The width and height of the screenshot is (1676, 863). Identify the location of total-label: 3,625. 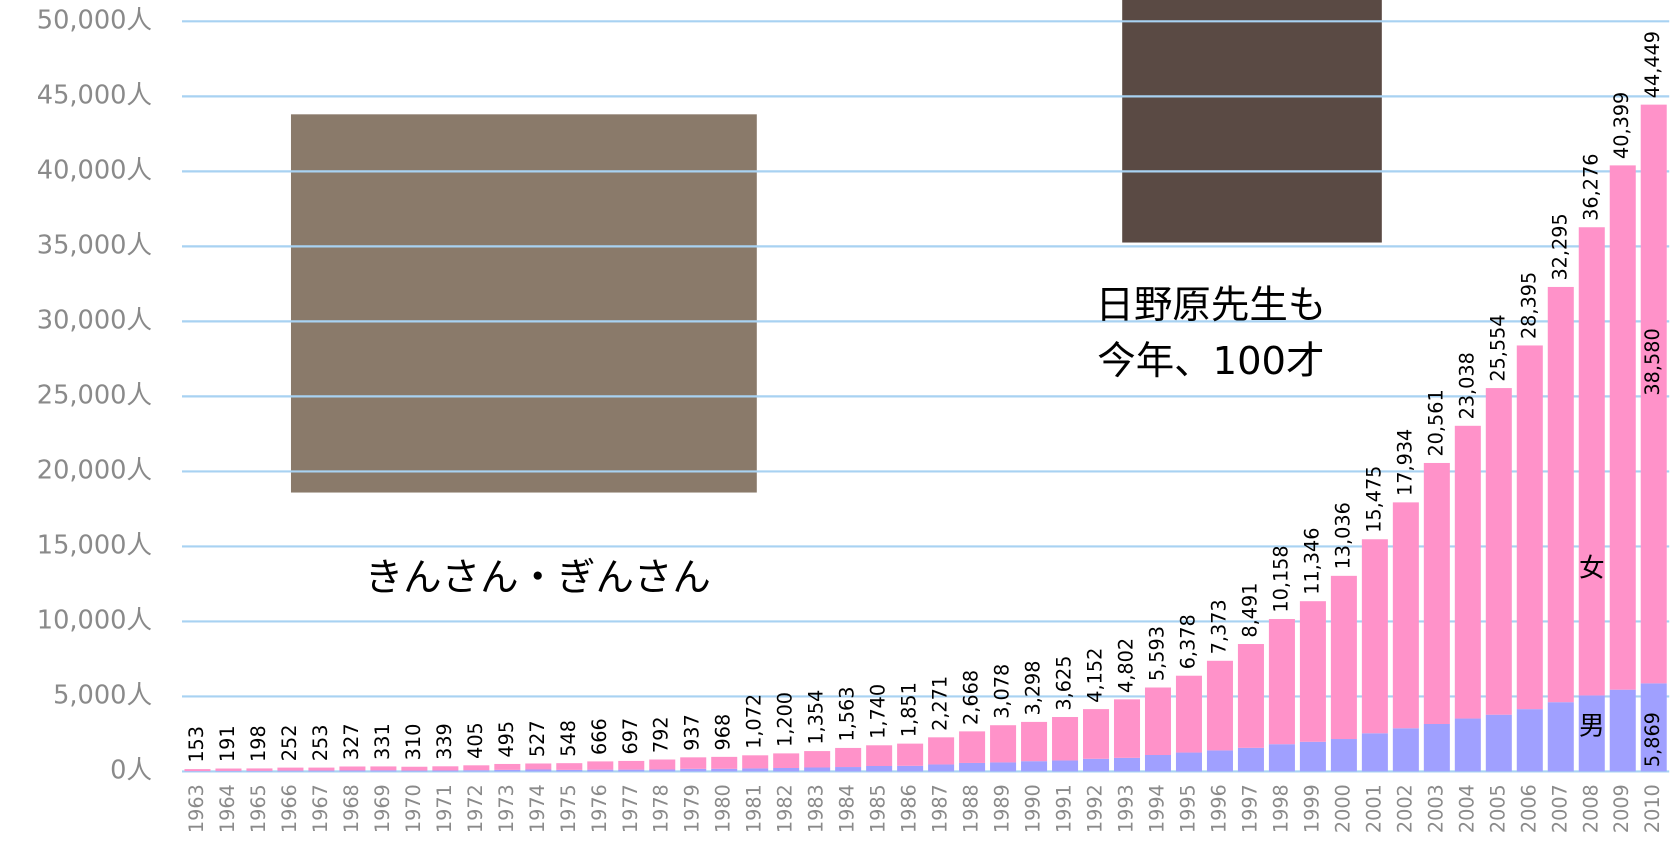
(1064, 683).